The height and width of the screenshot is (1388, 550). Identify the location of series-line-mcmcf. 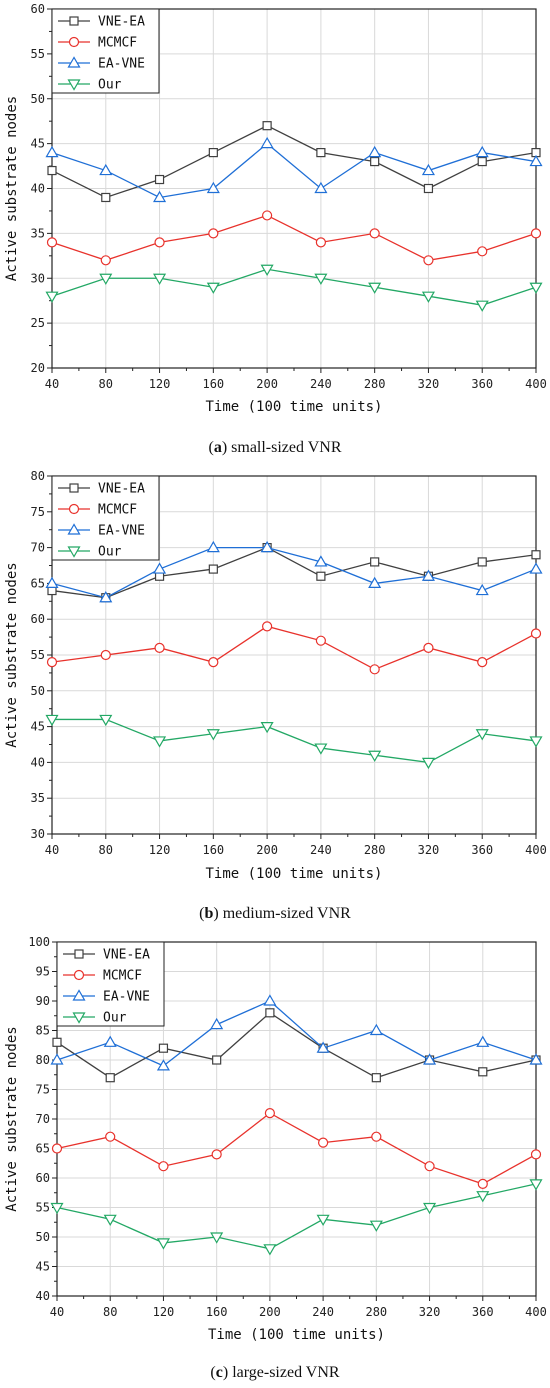
(294, 648).